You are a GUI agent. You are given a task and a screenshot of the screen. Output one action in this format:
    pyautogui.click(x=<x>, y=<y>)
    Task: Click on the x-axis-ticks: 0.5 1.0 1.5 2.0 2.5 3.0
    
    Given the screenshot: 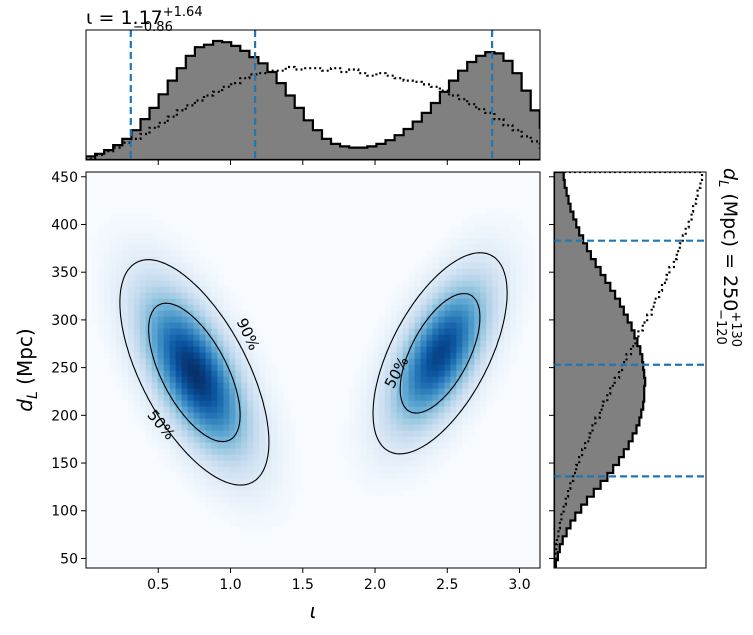 What is the action you would take?
    pyautogui.click(x=339, y=580)
    